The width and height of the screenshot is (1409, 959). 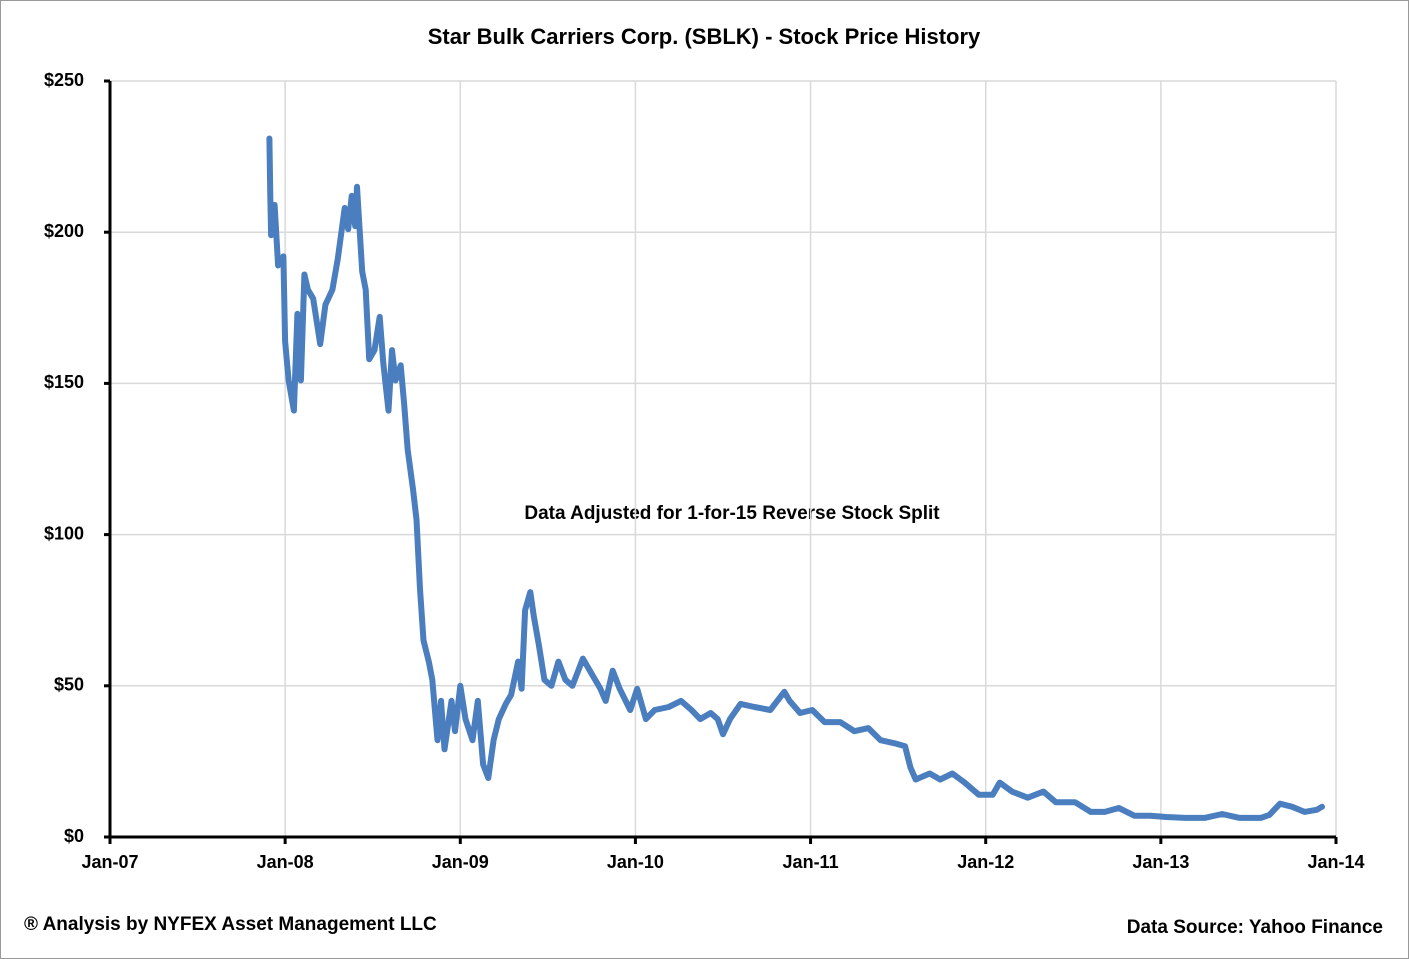 I want to click on x-tick-label: Jan-08, so click(x=285, y=862).